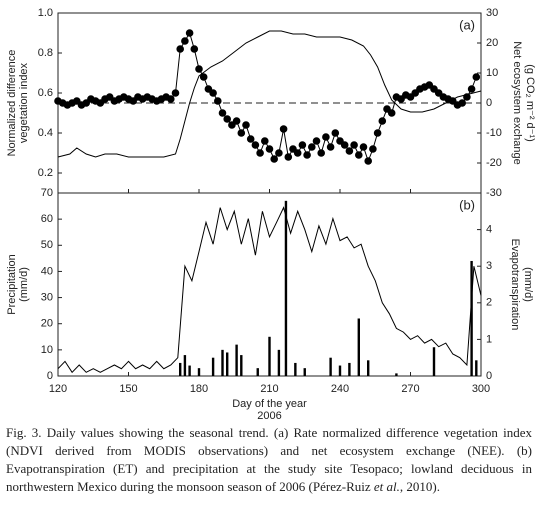 This screenshot has width=539, height=523. Describe the element at coordinates (492, 43) in the screenshot. I see `y2-tick-label: 20` at that location.